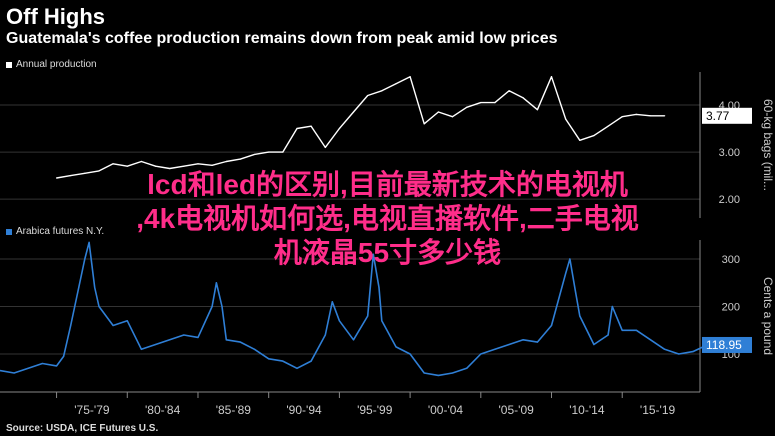  Describe the element at coordinates (92, 410) in the screenshot. I see `x-tick-label: '75-'79` at that location.